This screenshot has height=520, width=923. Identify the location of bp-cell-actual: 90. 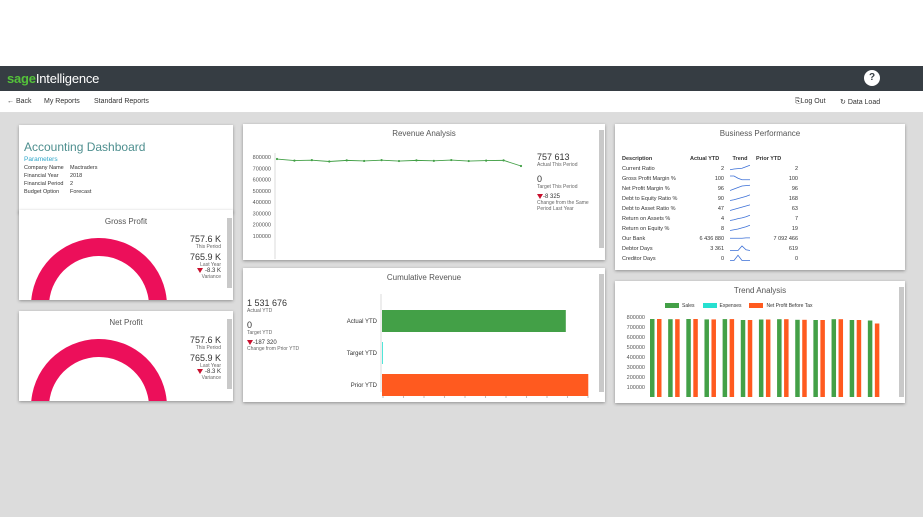
(720, 198).